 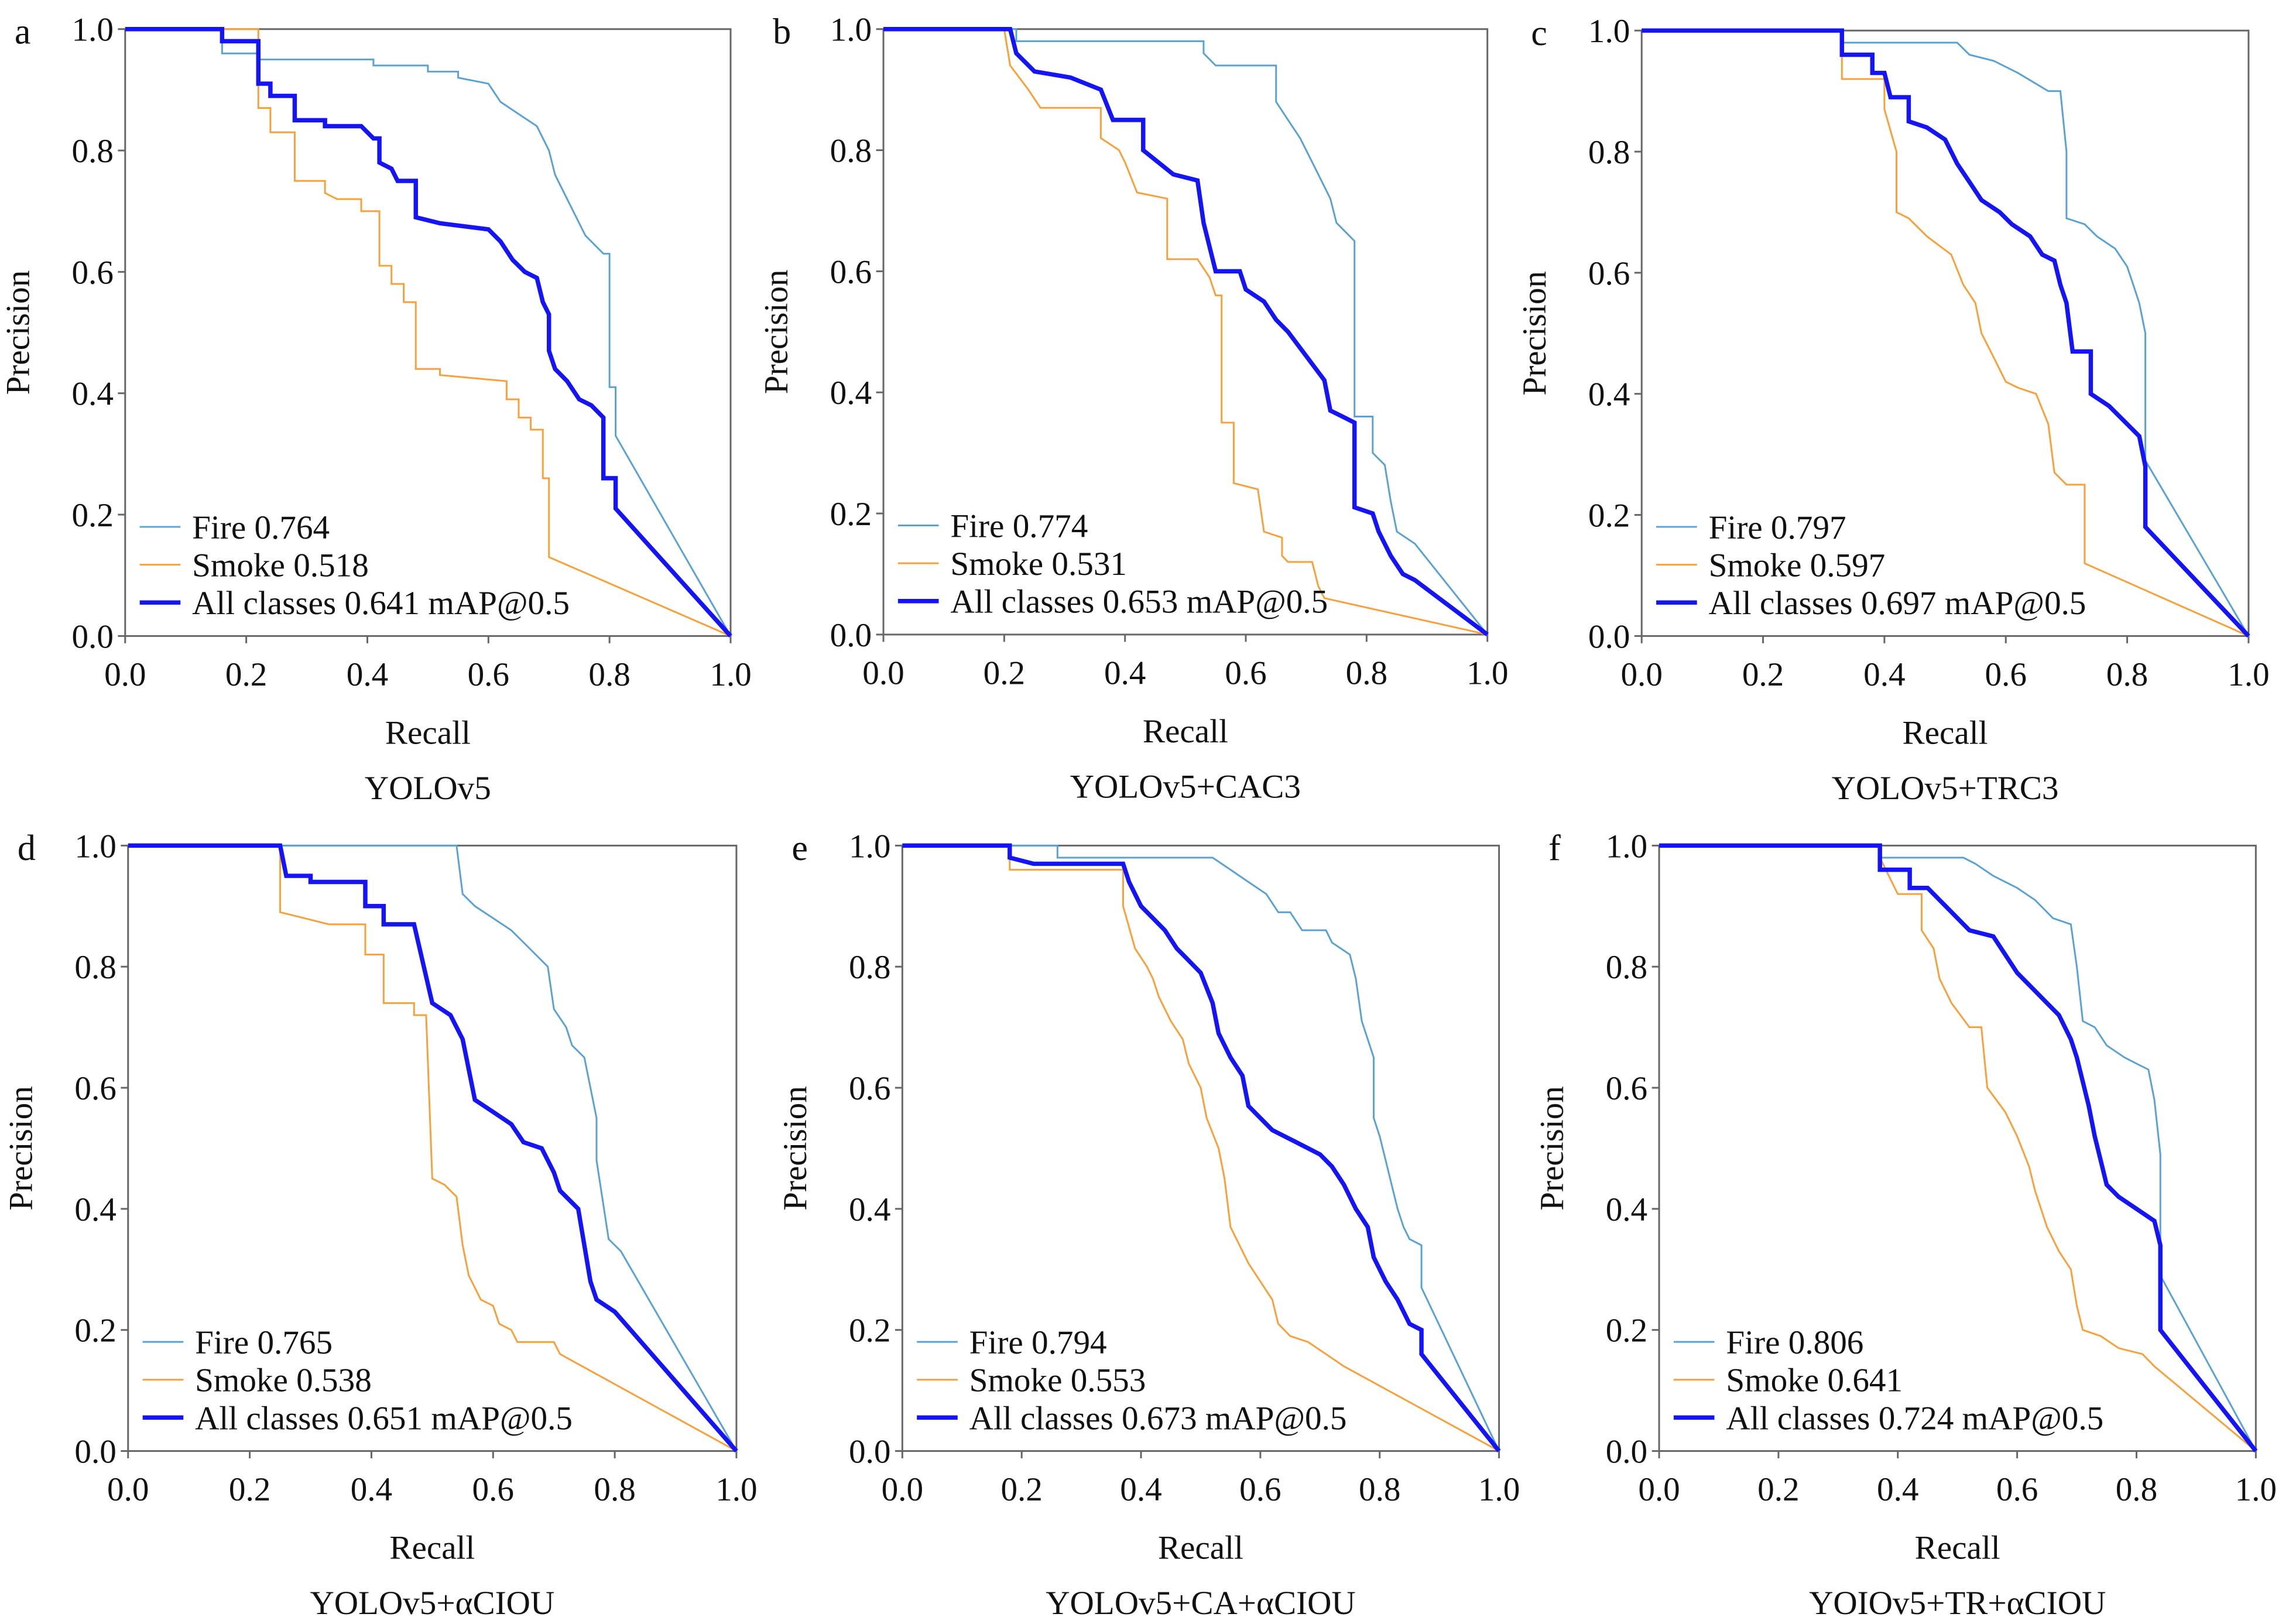 I want to click on panel-label: d, so click(x=27, y=848).